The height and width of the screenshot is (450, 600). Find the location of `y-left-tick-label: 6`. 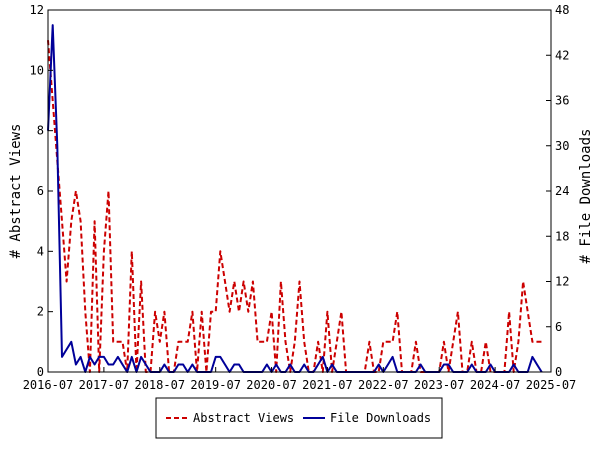

y-left-tick-label: 6 is located at coordinates (40, 191).